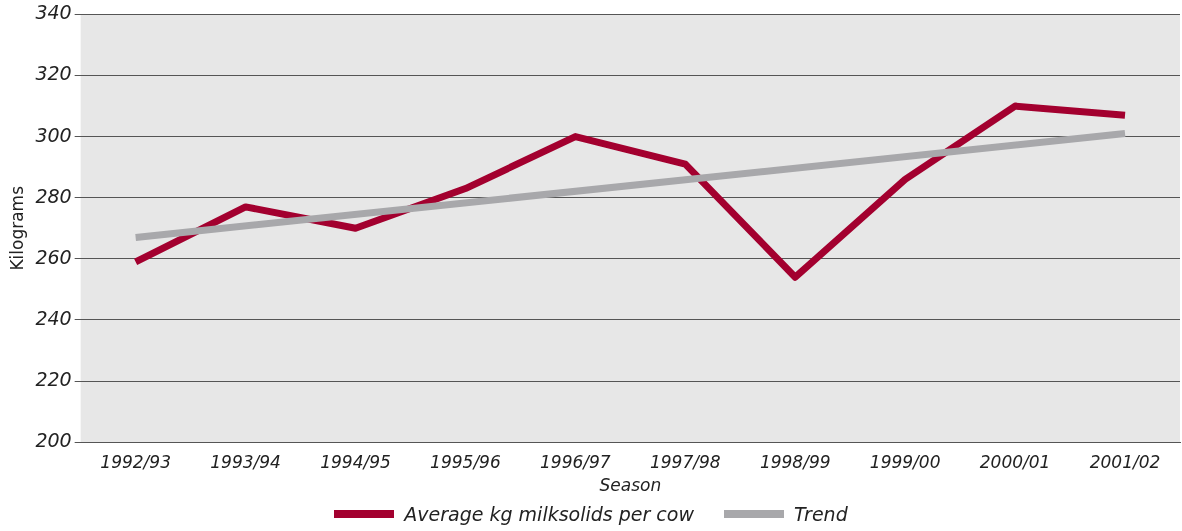 This screenshot has width=1182, height=531. What do you see at coordinates (630, 485) in the screenshot?
I see `x-axis-title: Season` at bounding box center [630, 485].